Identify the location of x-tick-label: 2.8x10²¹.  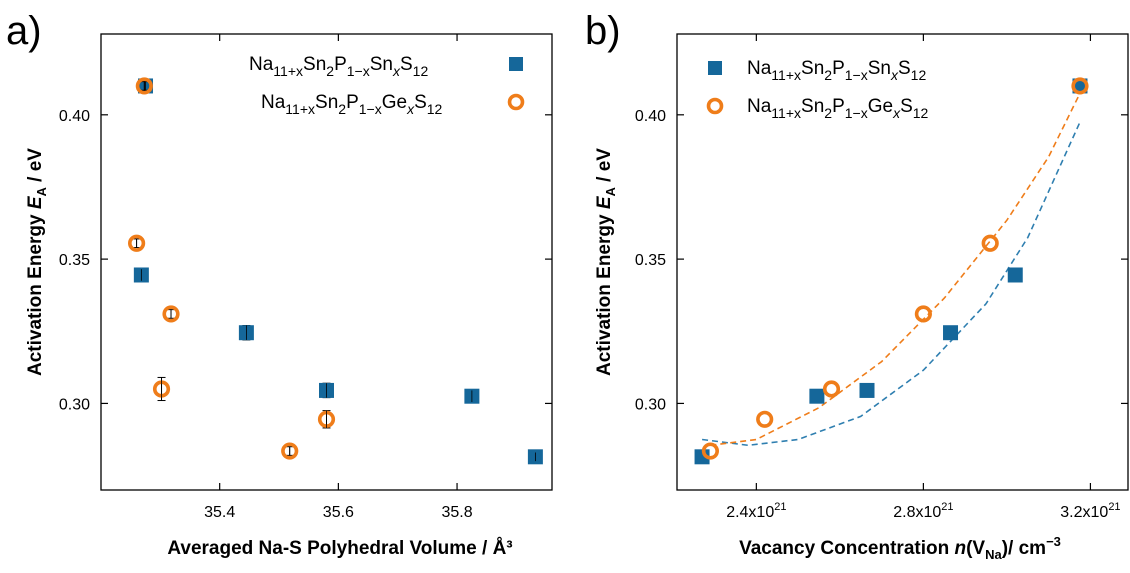
(923, 511).